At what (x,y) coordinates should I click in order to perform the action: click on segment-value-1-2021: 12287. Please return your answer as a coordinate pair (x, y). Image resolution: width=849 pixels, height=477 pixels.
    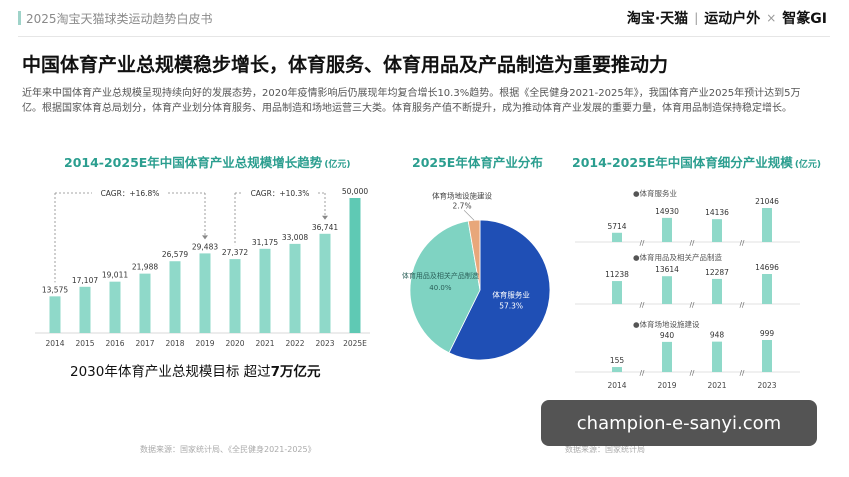
    Looking at the image, I should click on (717, 272).